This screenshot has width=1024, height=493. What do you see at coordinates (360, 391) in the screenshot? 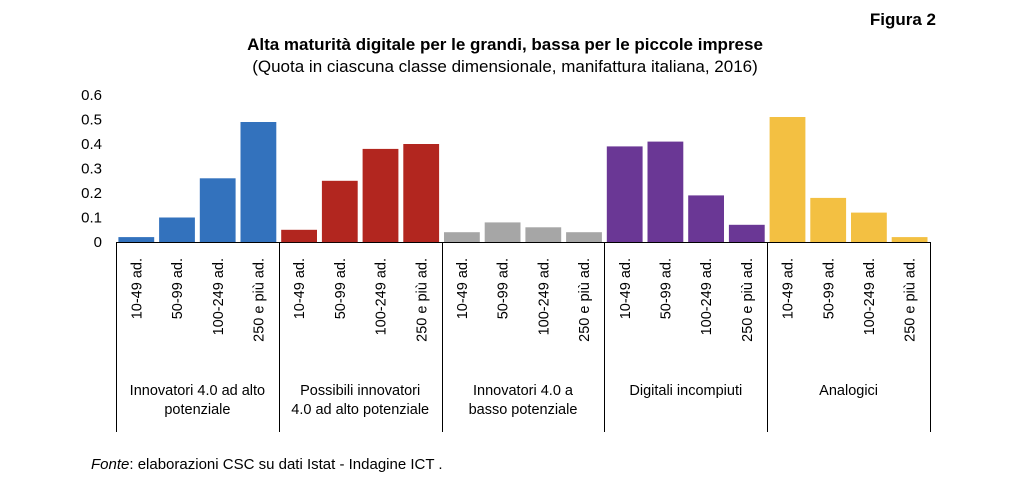
I see `group-label: Possibili innovatori` at bounding box center [360, 391].